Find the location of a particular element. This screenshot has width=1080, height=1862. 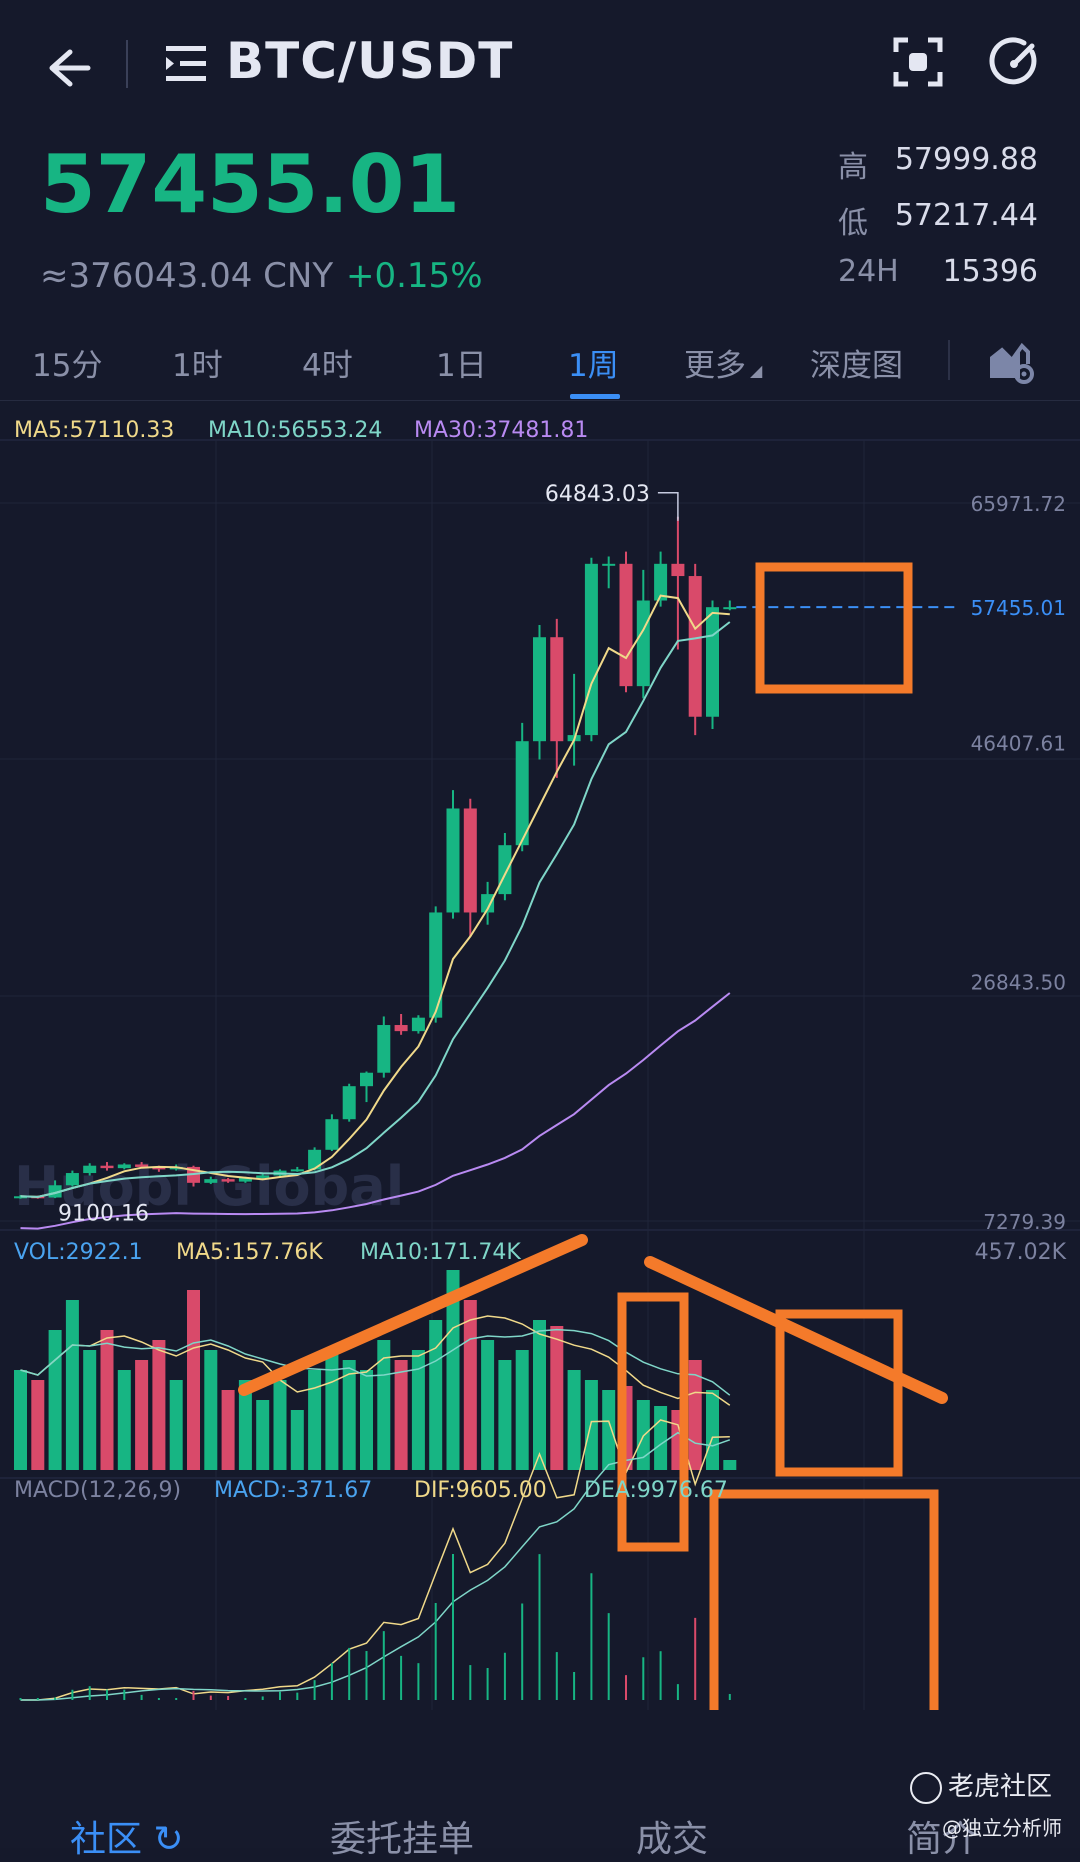

tab-1h: 1时 is located at coordinates (197, 366).